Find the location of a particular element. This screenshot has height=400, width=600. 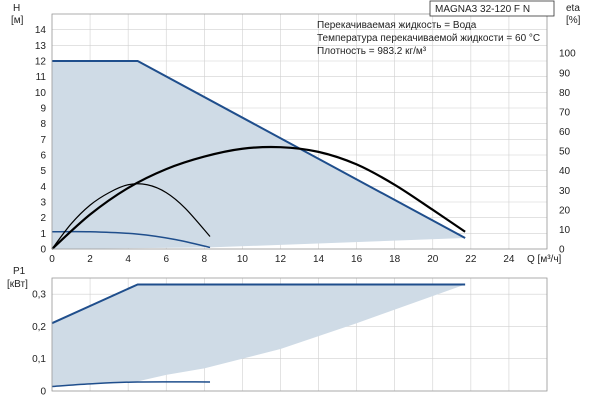

chart-title: MAGNA3 32-120 F N is located at coordinates (482, 9).